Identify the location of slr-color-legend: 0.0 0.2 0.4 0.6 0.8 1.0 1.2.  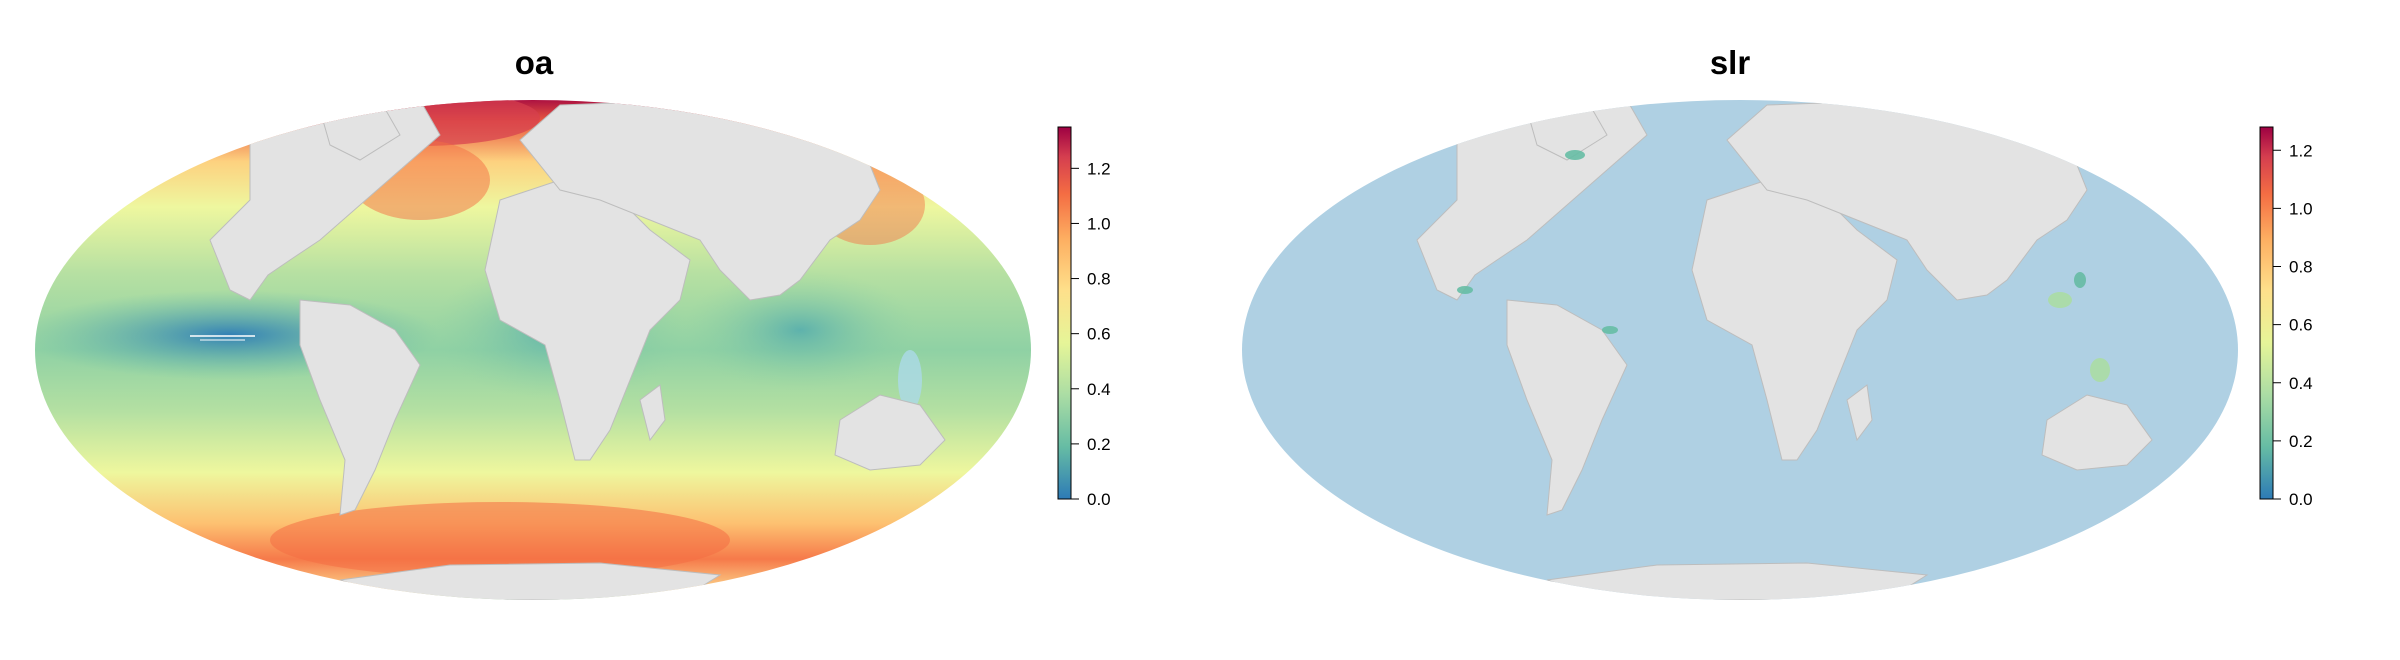
(2286, 317).